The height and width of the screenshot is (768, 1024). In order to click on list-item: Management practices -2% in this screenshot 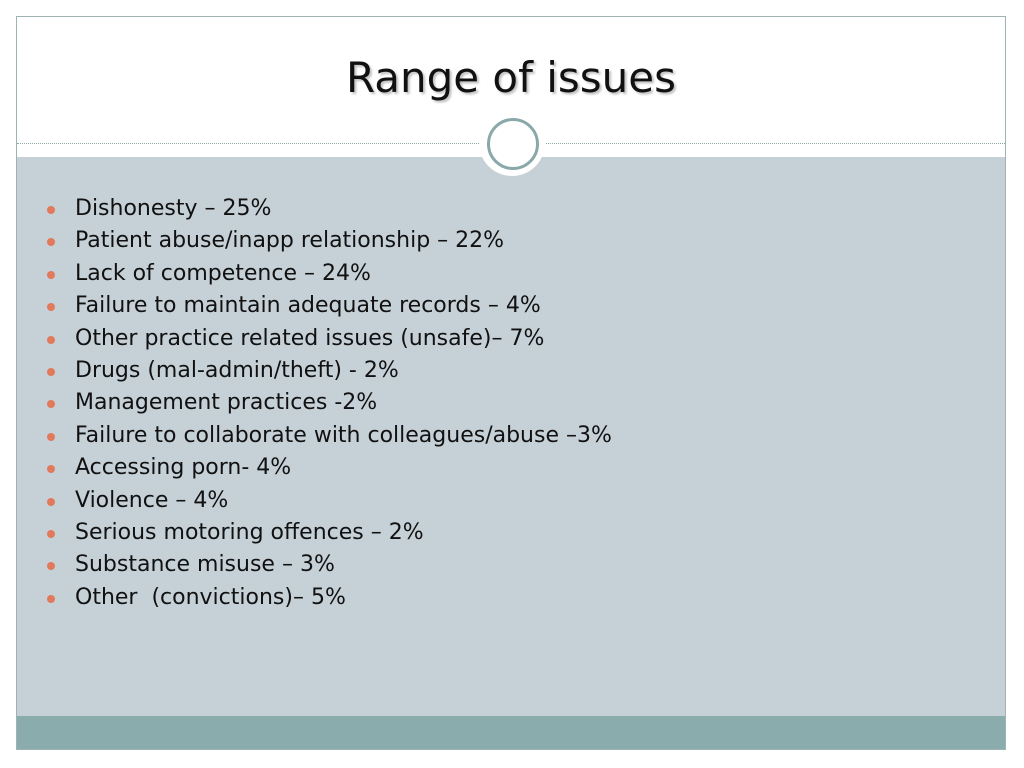, I will do `click(328, 403)`.